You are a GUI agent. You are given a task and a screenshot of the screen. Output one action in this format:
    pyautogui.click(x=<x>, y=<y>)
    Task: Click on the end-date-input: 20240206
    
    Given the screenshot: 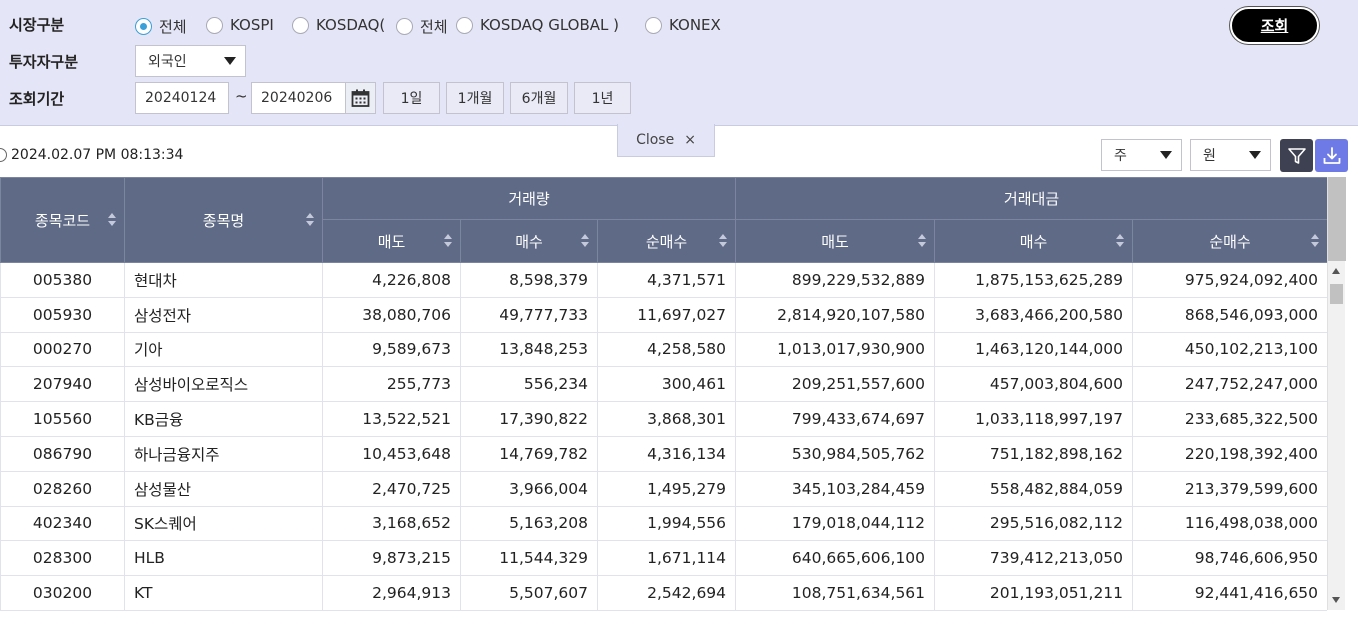 What is the action you would take?
    pyautogui.click(x=298, y=98)
    